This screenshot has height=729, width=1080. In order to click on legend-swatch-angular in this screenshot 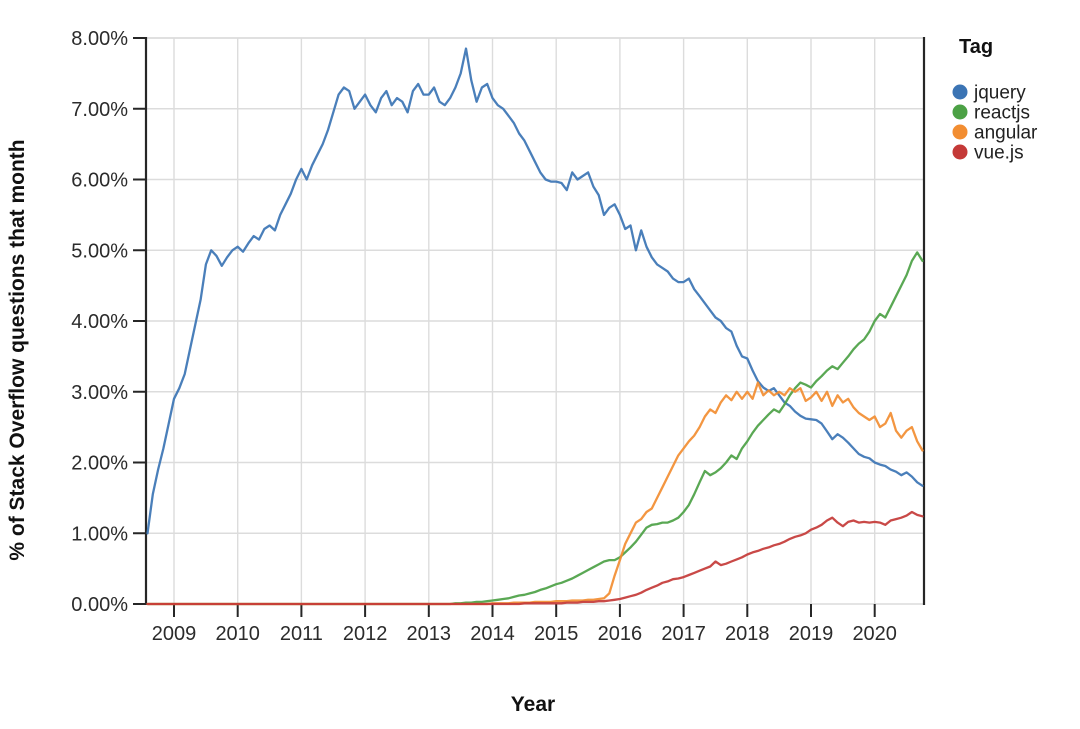, I will do `click(960, 132)`.